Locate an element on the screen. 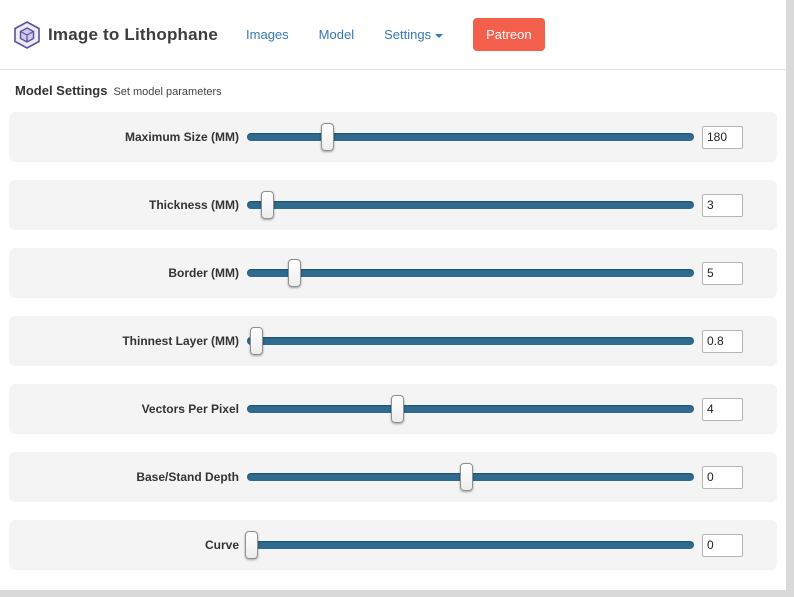 This screenshot has width=794, height=597. brand: Image to Lithophane is located at coordinates (116, 34).